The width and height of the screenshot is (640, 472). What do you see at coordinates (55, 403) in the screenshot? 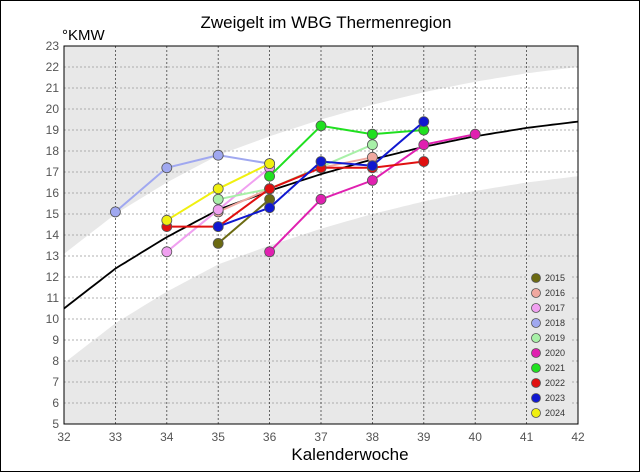
I see `y-tick-label: 6` at bounding box center [55, 403].